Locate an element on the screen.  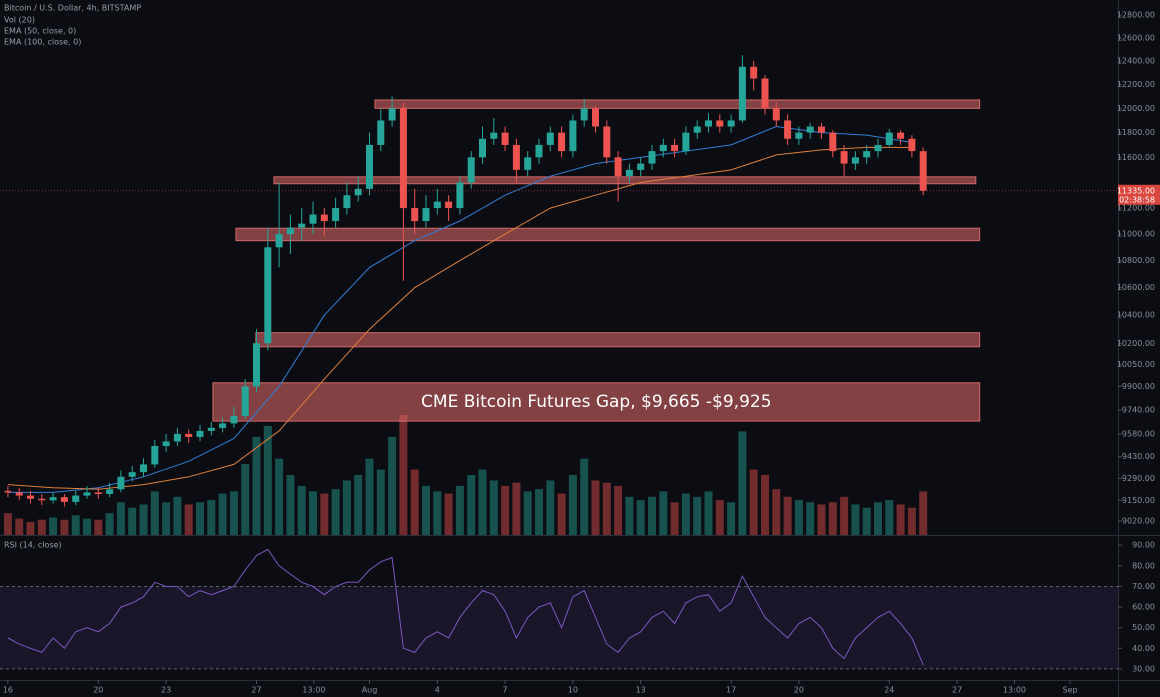
indicator-label: Vol (20) is located at coordinates (19, 20).